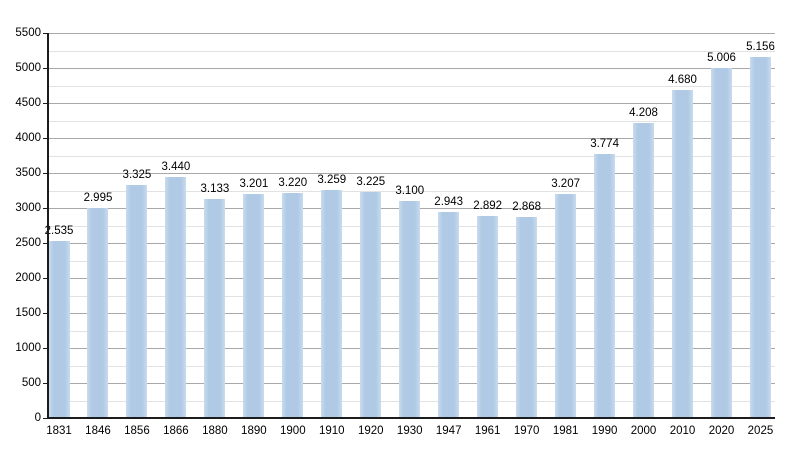 The height and width of the screenshot is (450, 800). Describe the element at coordinates (488, 316) in the screenshot. I see `bar-1961` at that location.